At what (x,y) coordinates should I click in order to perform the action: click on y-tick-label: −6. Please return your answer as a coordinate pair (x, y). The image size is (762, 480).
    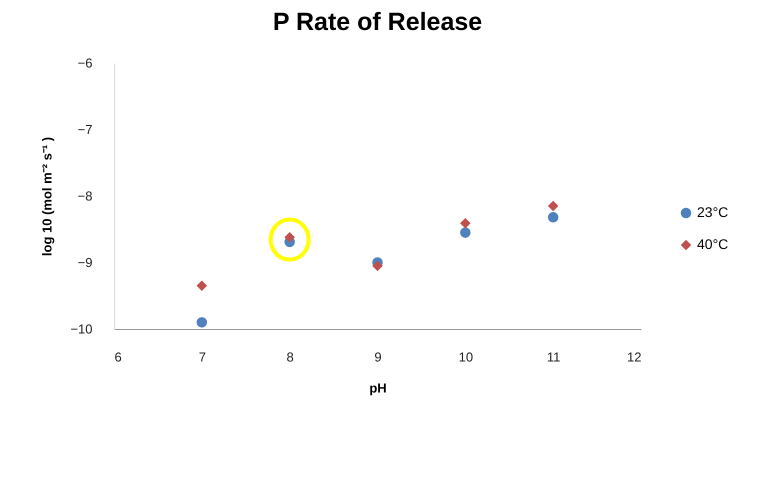
    Looking at the image, I should click on (85, 63).